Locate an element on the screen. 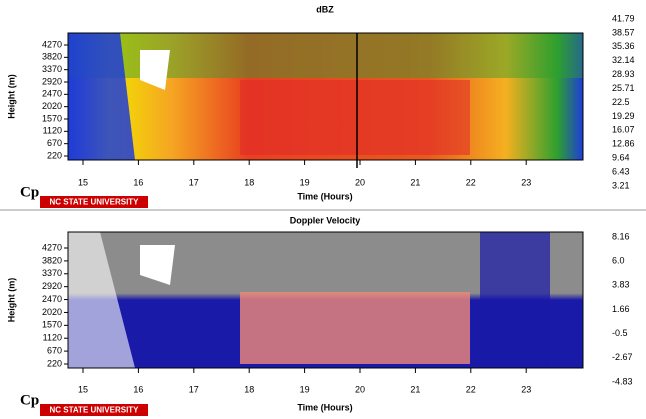 This screenshot has width=646, height=419. colorbar-label: 8.16 is located at coordinates (621, 236).